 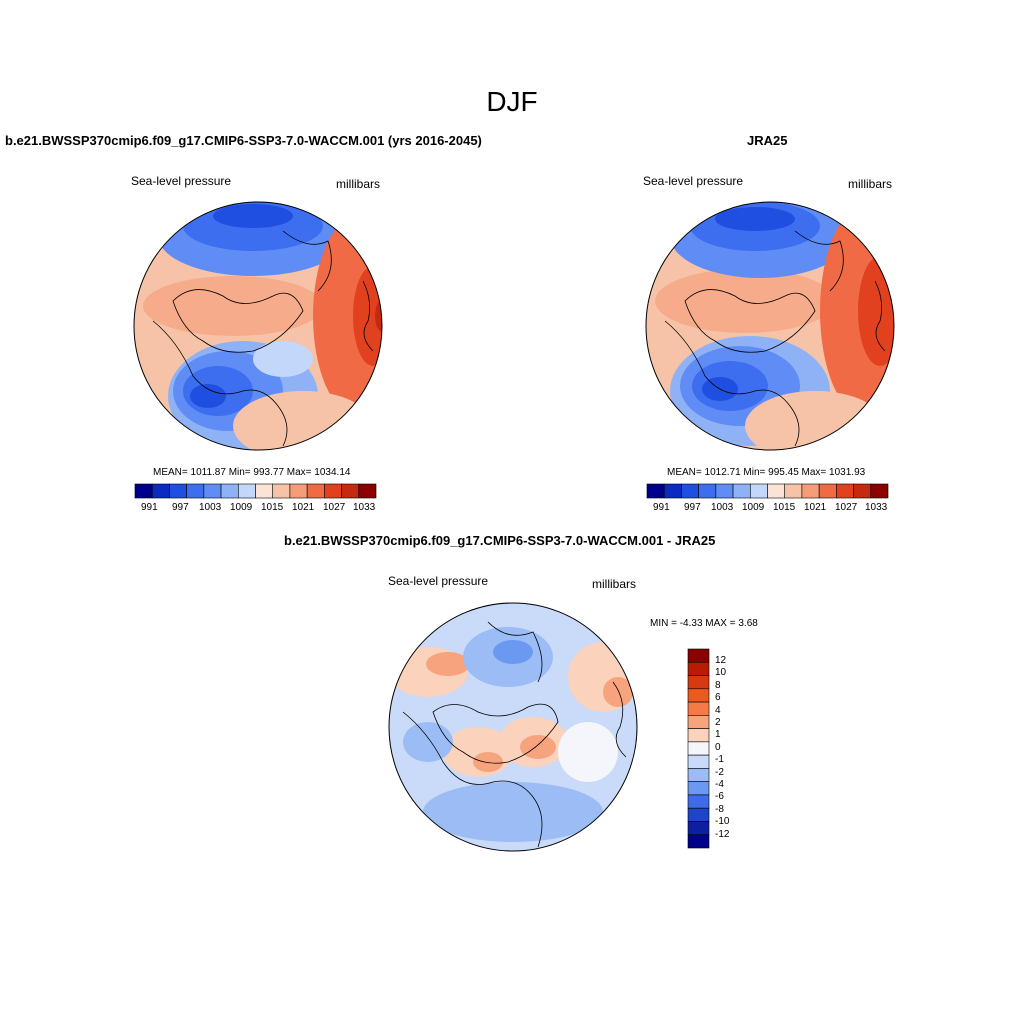 I want to click on panel-units-model: millibars, so click(x=358, y=184).